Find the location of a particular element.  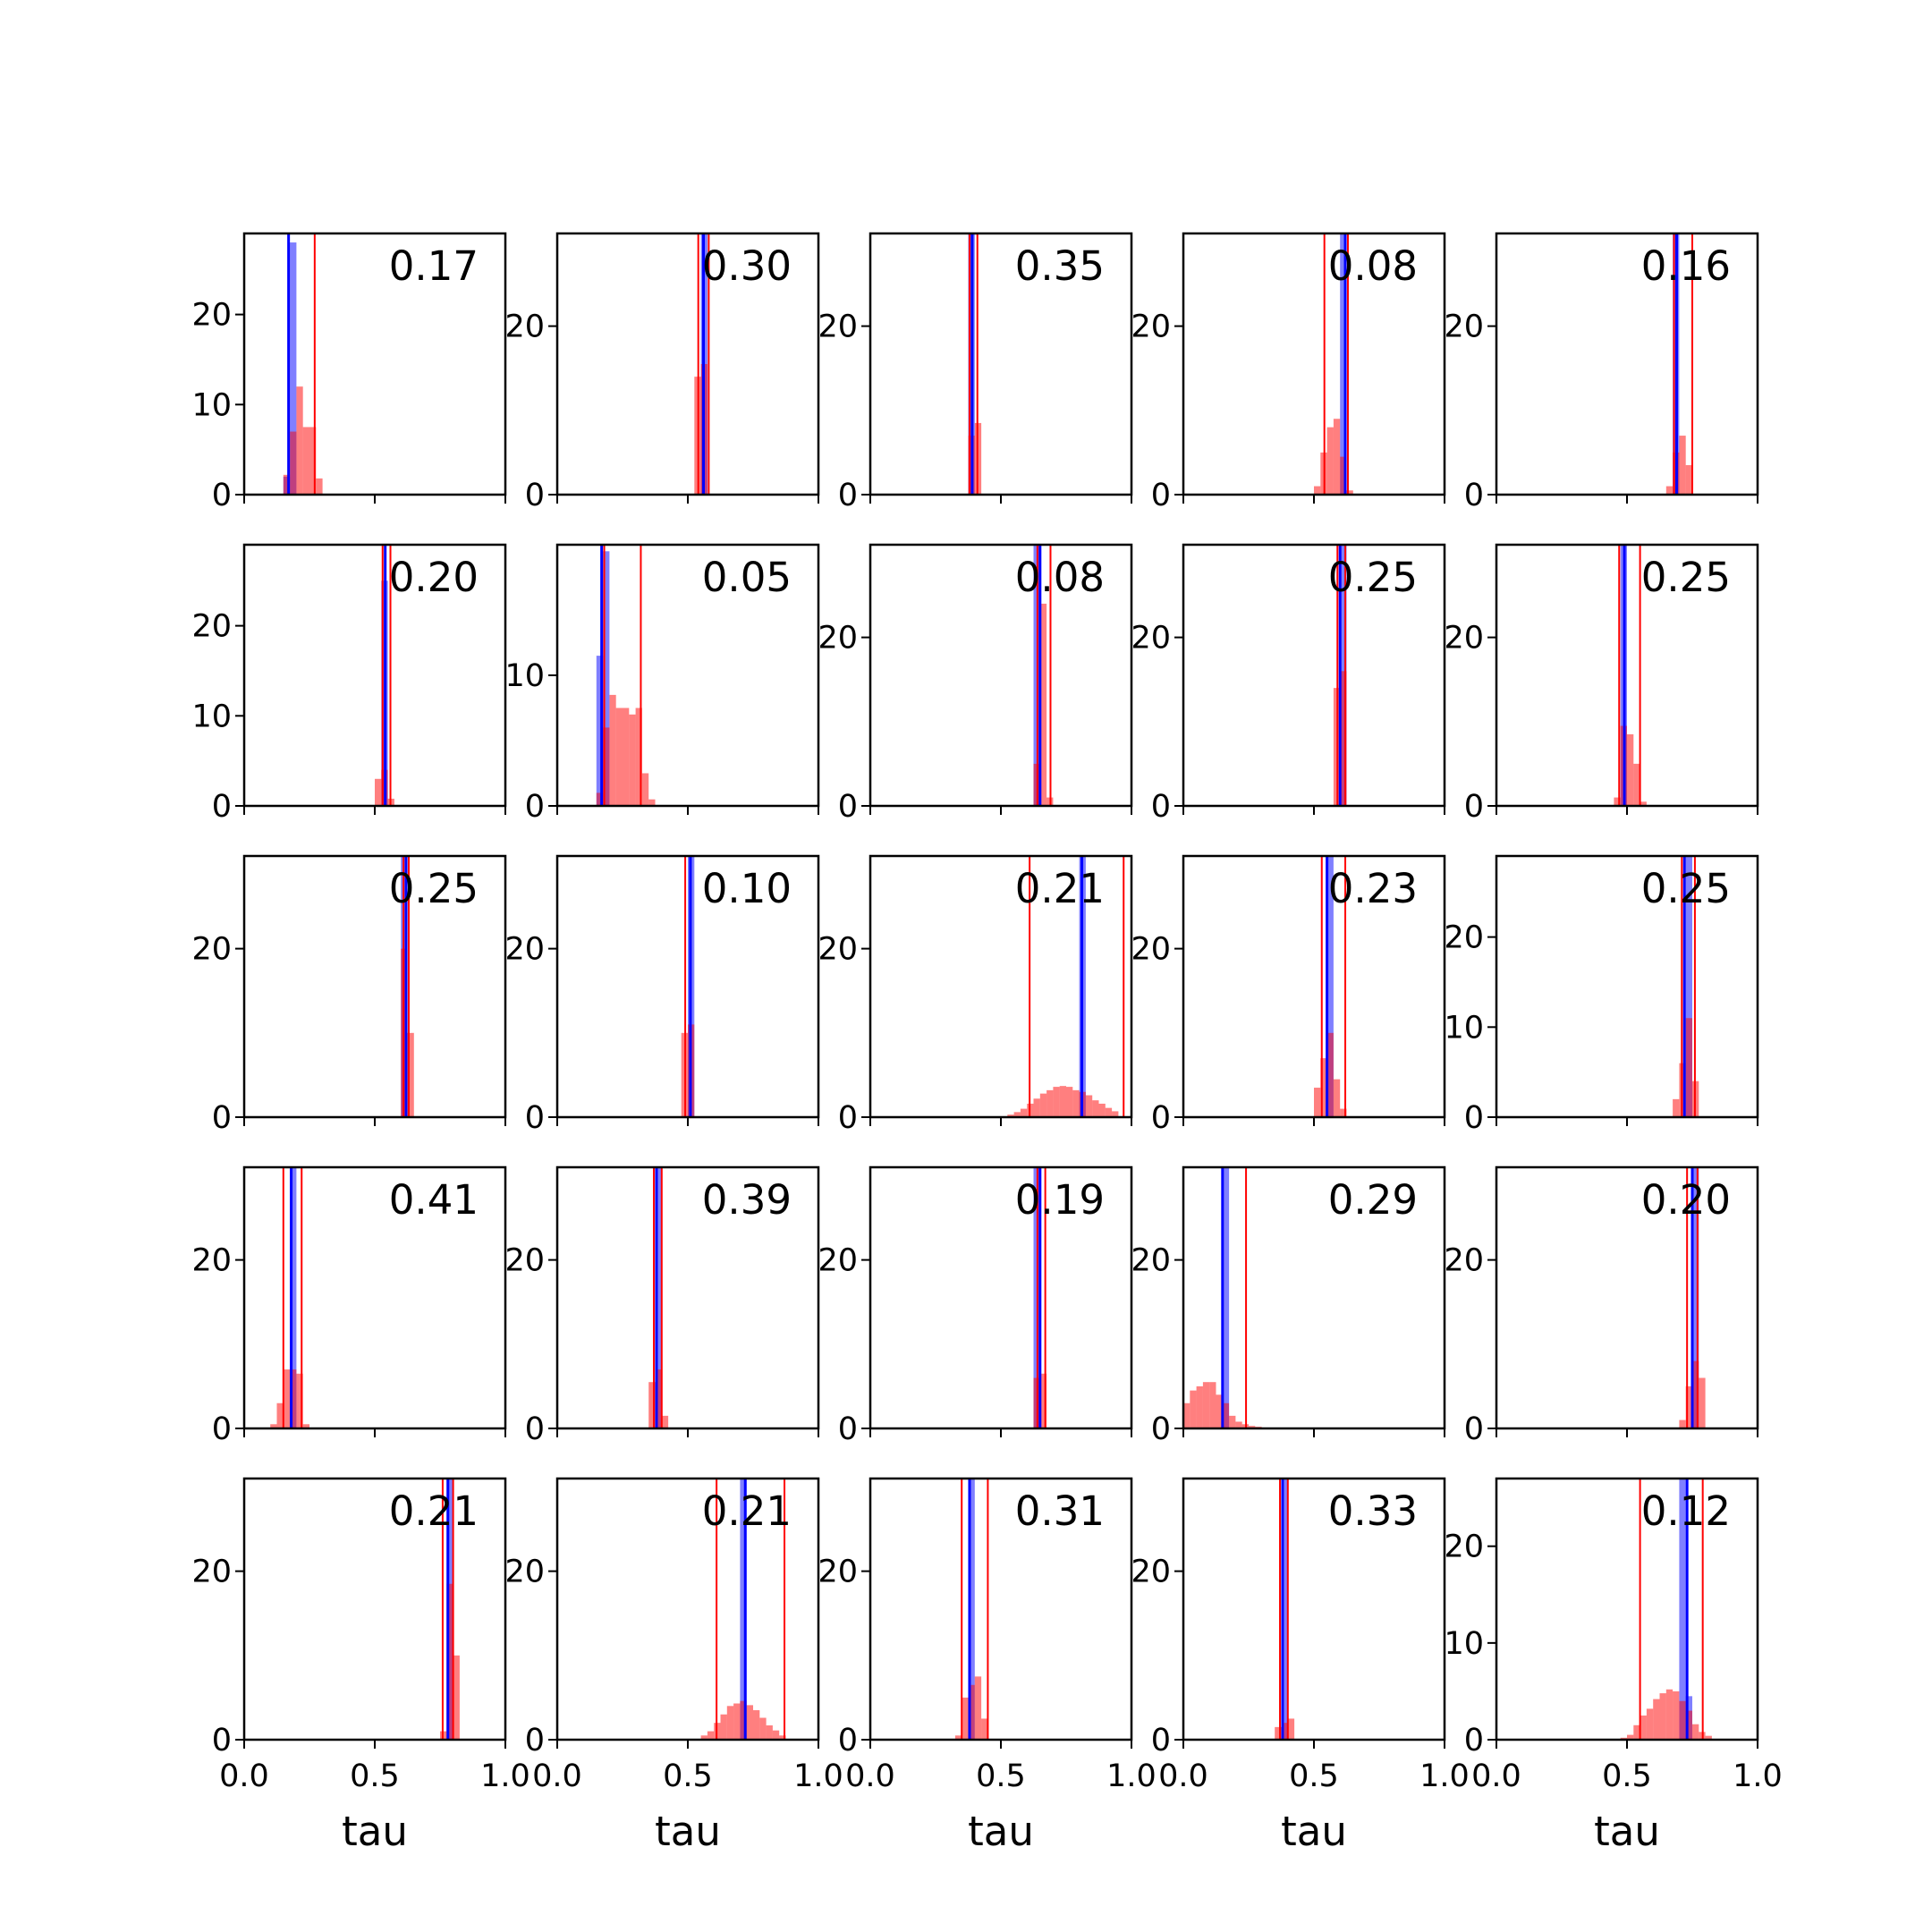

x-tick-label: 1.0 is located at coordinates (818, 1776).